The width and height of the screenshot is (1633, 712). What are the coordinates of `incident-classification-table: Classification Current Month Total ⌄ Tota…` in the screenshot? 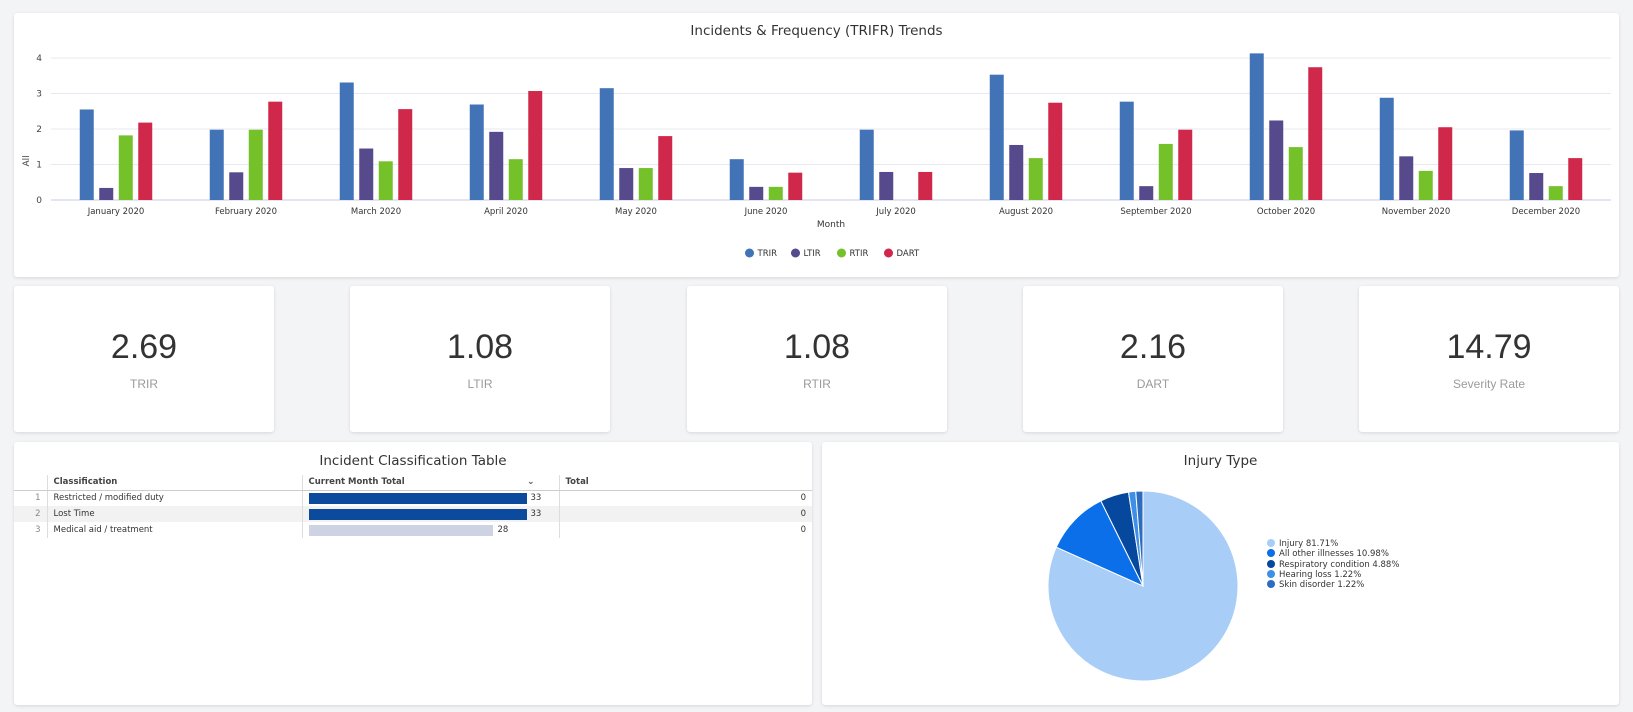 It's located at (413, 506).